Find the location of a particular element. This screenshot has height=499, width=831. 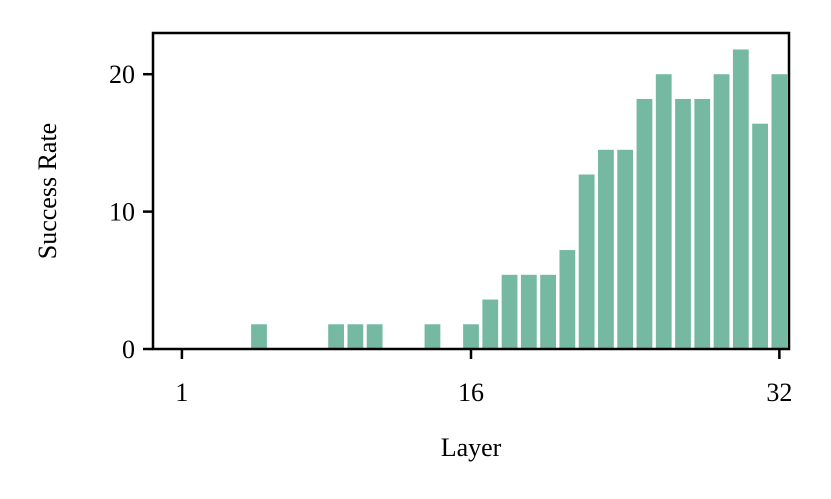

x-tick-label: 1 is located at coordinates (181, 392).